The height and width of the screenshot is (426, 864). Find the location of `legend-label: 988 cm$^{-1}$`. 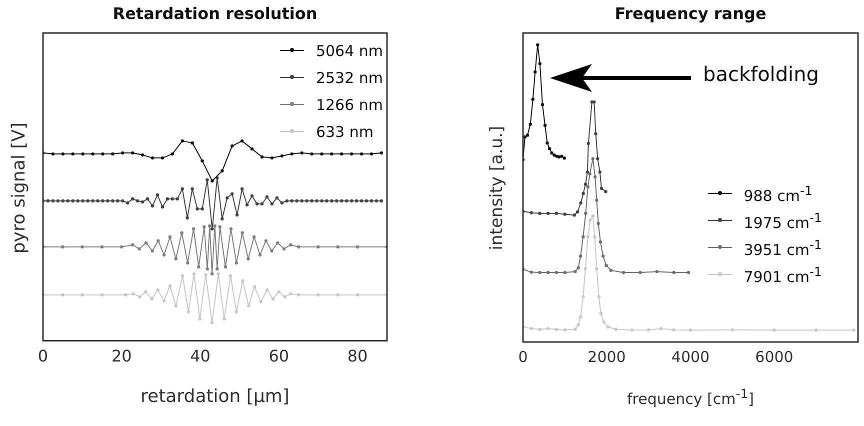

legend-label: 988 cm$^{-1}$ is located at coordinates (778, 193).